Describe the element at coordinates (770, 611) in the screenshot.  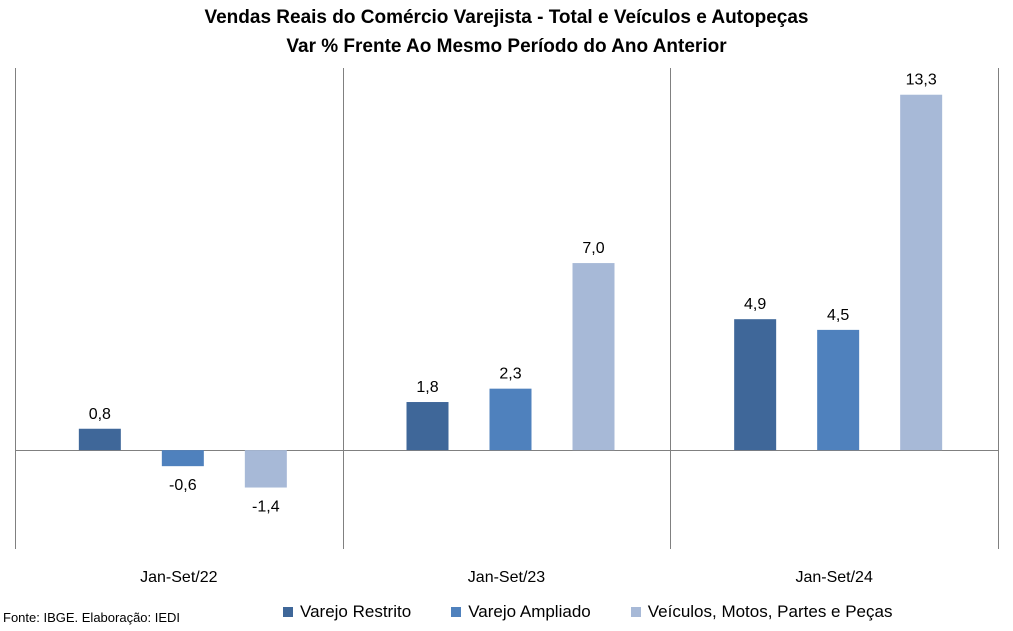
I see `legend-label-veiculos: Veículos, Motos, Partes e Peças` at that location.